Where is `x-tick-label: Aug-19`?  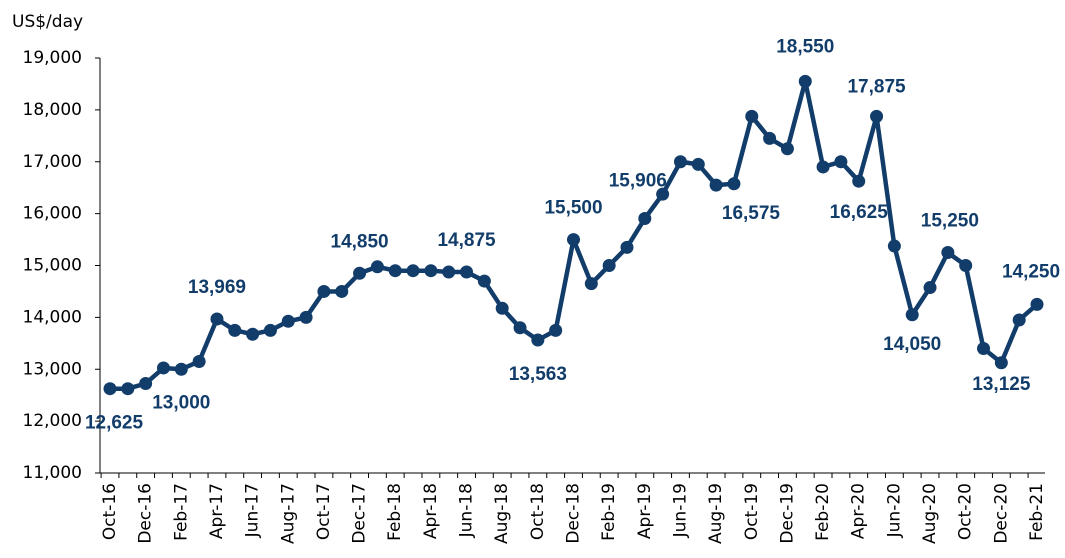 x-tick-label: Aug-19 is located at coordinates (716, 513).